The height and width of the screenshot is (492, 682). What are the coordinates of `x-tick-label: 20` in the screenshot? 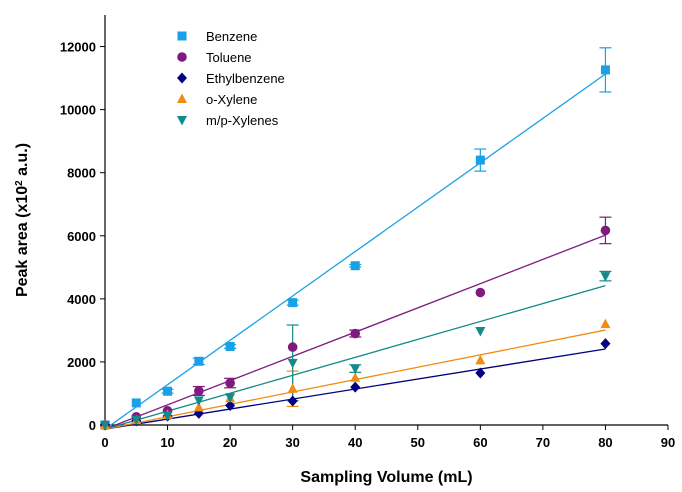 It's located at (230, 442).